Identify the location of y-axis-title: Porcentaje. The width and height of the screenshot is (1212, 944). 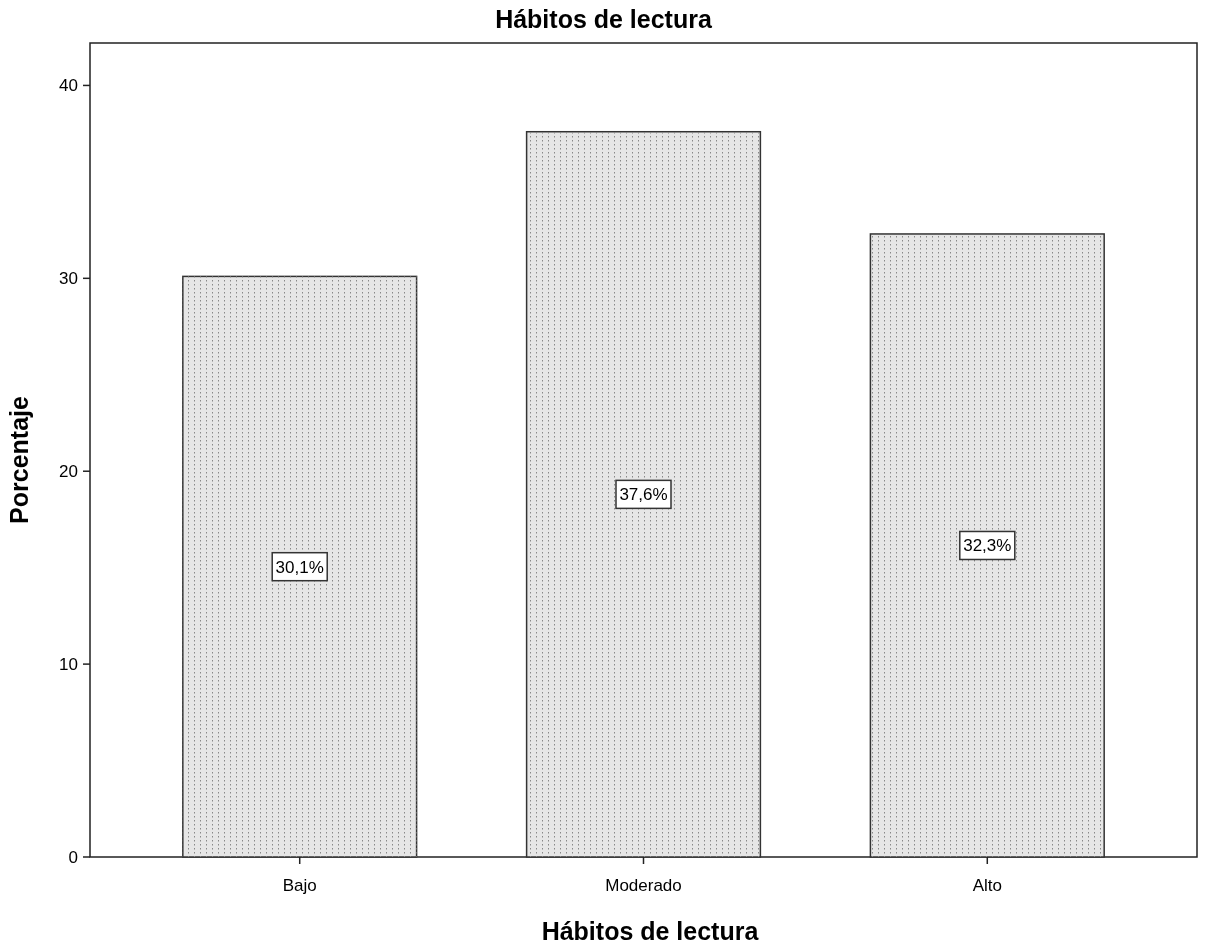
(19, 459).